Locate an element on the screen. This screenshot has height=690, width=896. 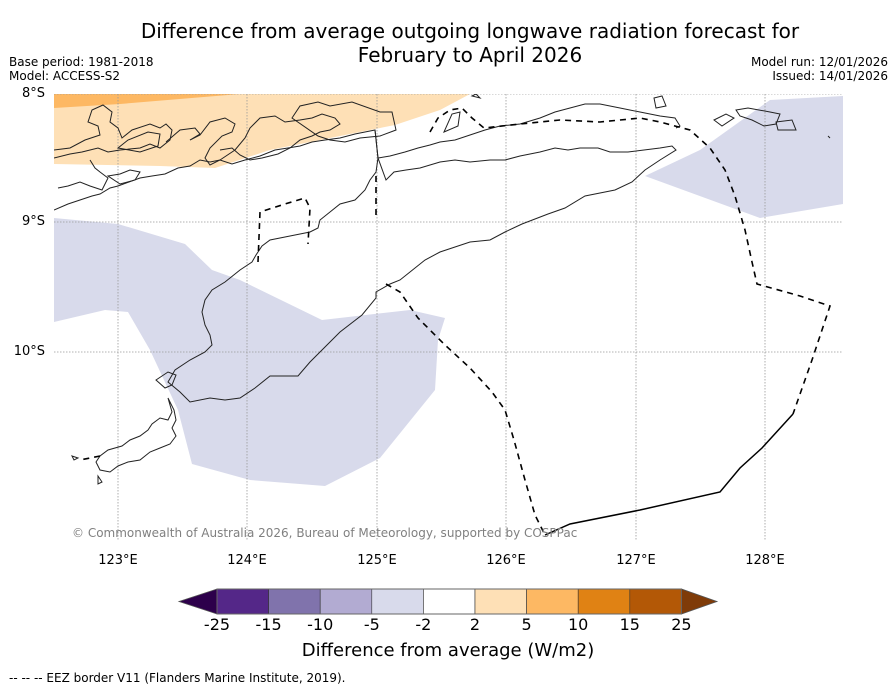
colorbar-tick-label: 10 is located at coordinates (578, 624).